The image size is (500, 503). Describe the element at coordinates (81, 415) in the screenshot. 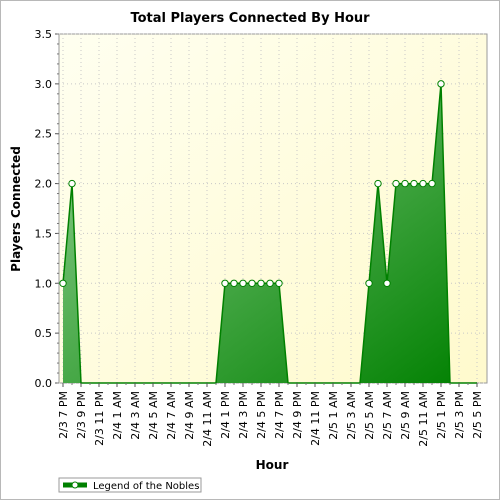

I see `x-tick-label: 2/3 9 PM` at that location.